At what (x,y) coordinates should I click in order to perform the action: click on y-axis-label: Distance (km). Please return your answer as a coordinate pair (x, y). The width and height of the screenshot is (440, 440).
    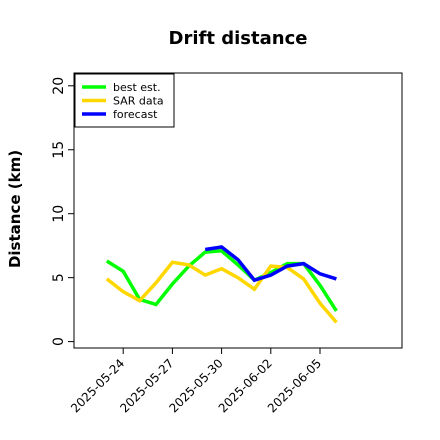
    Looking at the image, I should click on (15, 209).